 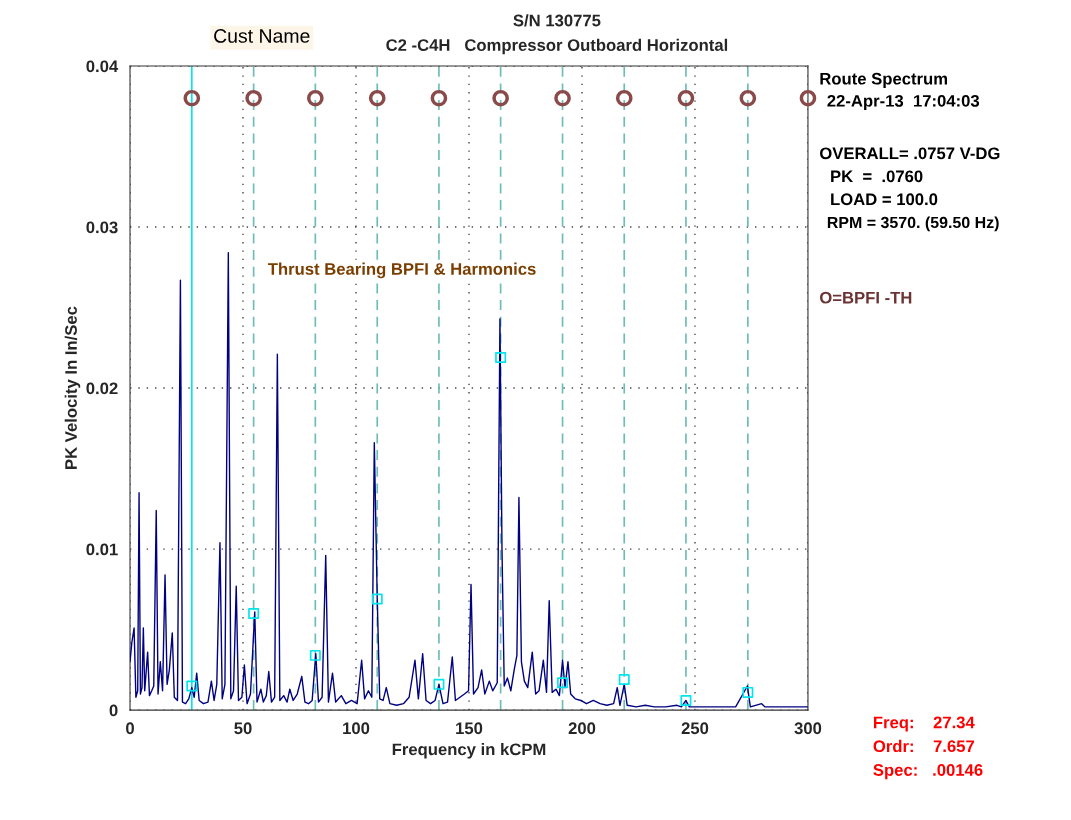 What do you see at coordinates (102, 227) in the screenshot?
I see `y-tick-label: 0.03` at bounding box center [102, 227].